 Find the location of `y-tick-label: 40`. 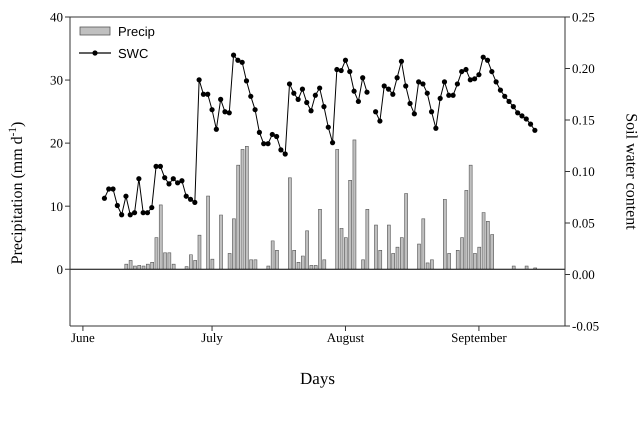

y-tick-label: 40 is located at coordinates (56, 17).